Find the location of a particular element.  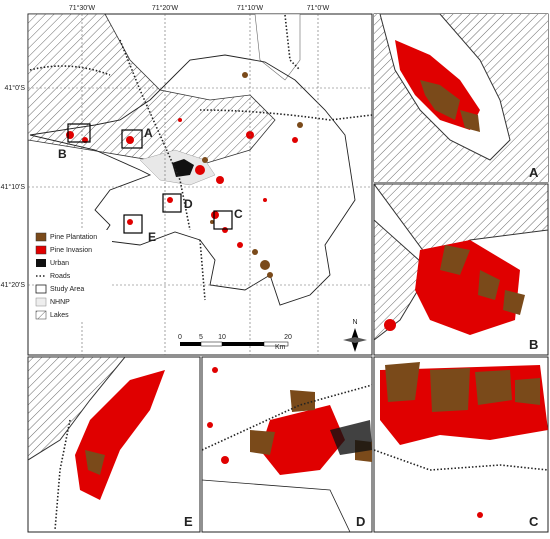

panel-label: E is located at coordinates (188, 521).